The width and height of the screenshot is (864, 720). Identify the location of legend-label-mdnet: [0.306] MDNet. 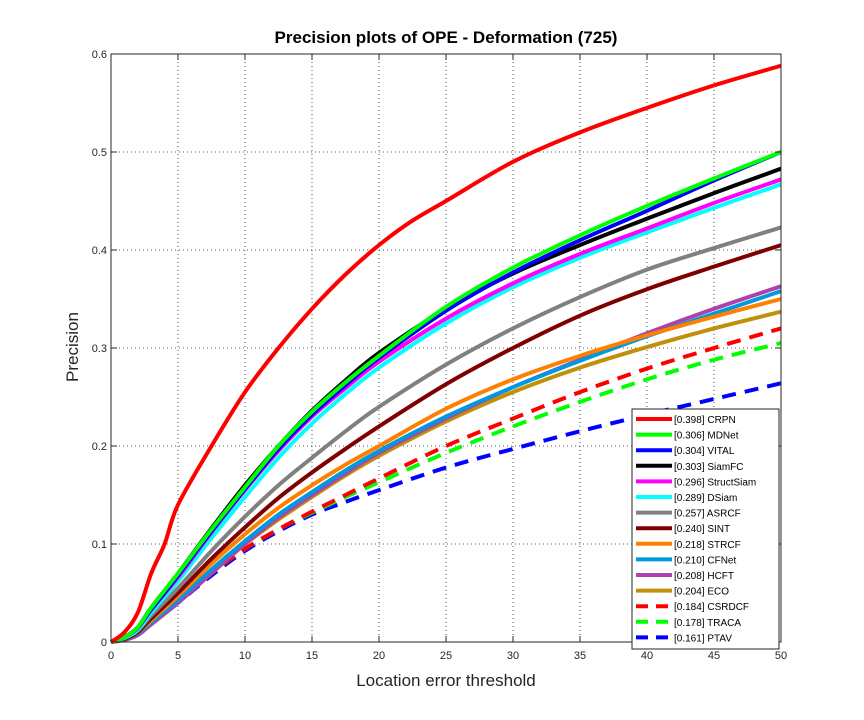
(706, 436).